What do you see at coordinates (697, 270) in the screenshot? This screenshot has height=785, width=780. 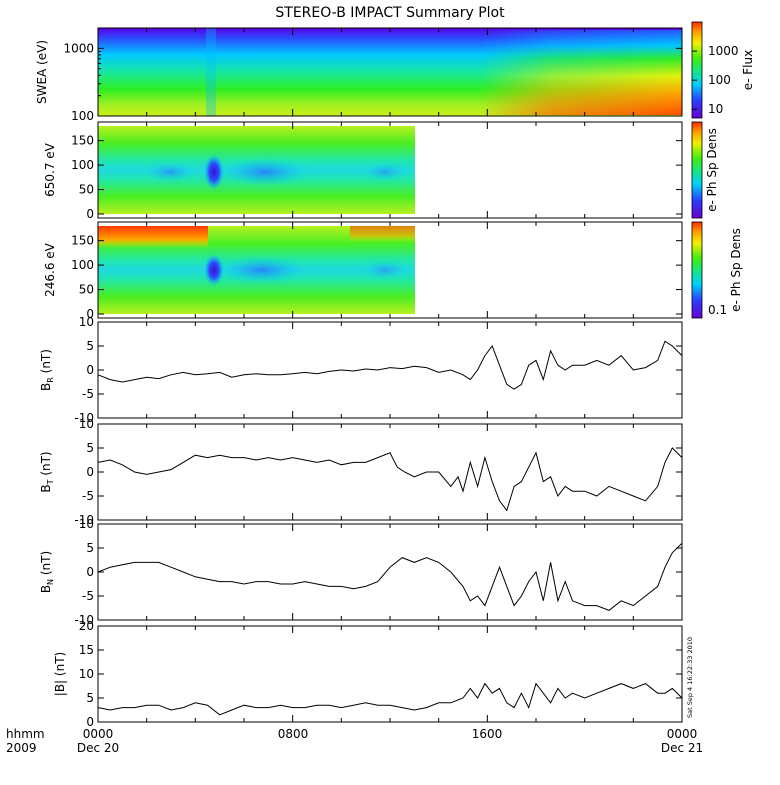 I see `pad246-colorbar` at bounding box center [697, 270].